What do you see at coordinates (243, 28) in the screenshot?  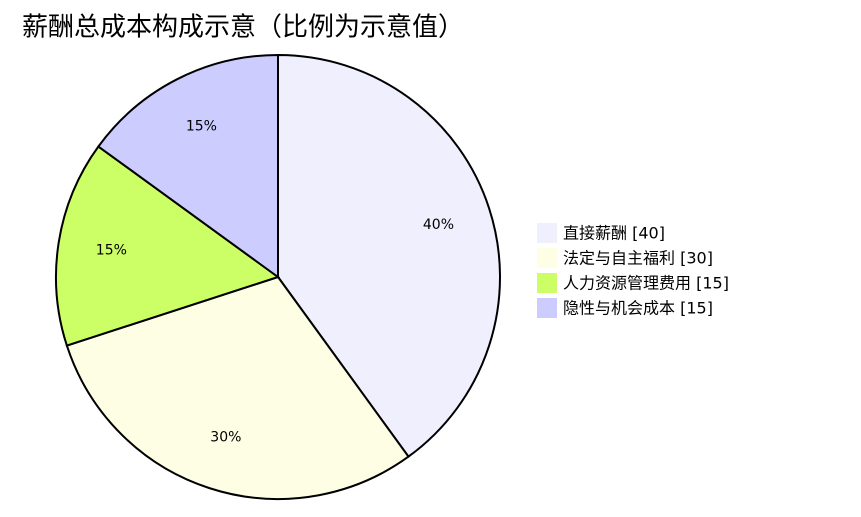 I see `chart-title: 薪酬总成本构成示意（比例为示意值）` at bounding box center [243, 28].